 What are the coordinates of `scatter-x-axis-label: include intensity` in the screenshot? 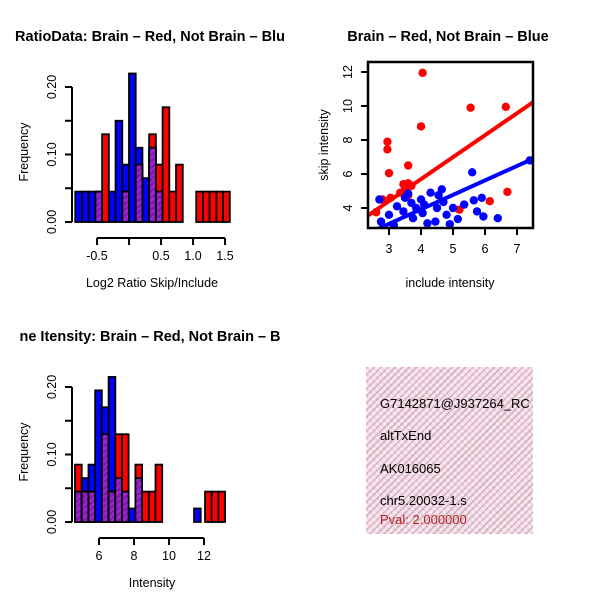 It's located at (451, 283).